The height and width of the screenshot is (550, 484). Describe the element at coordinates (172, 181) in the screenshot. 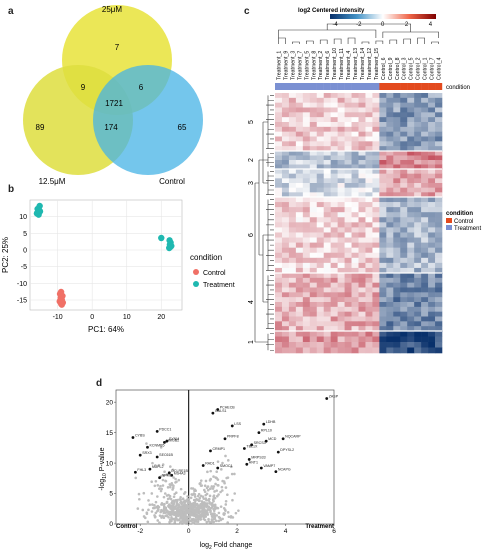

I see `venn-label-control: Control` at that location.